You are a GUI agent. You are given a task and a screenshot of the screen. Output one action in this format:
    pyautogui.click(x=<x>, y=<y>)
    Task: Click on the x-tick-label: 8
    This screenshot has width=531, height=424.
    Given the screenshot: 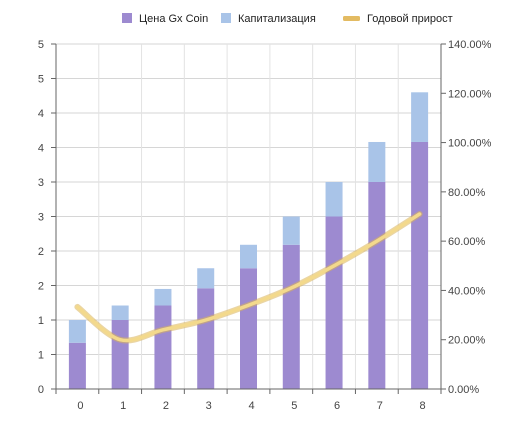 What is the action you would take?
    pyautogui.click(x=423, y=406)
    